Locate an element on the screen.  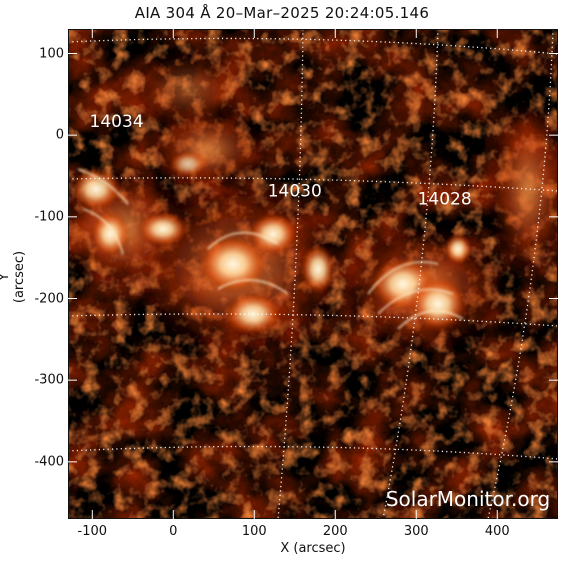
region-label: 14030 is located at coordinates (295, 191).